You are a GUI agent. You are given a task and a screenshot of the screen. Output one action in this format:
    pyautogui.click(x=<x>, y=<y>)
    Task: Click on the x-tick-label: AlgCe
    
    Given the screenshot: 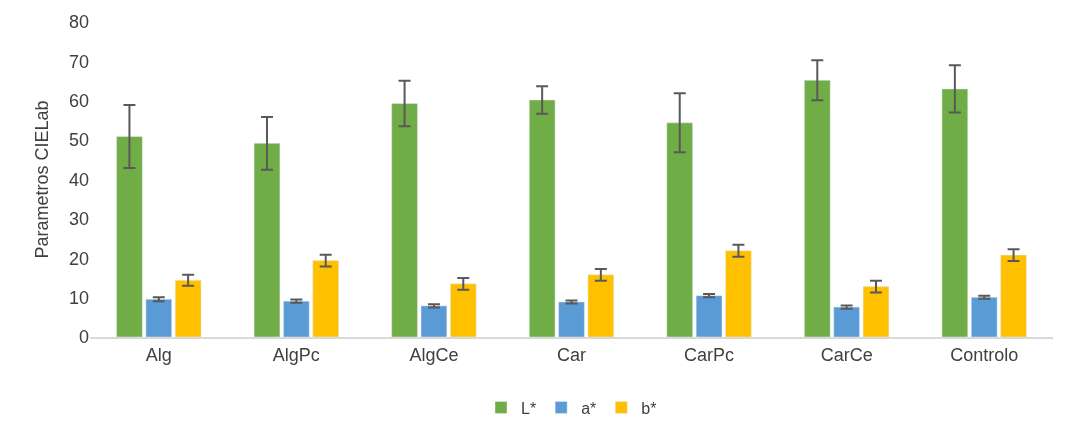 What is the action you would take?
    pyautogui.click(x=434, y=354)
    